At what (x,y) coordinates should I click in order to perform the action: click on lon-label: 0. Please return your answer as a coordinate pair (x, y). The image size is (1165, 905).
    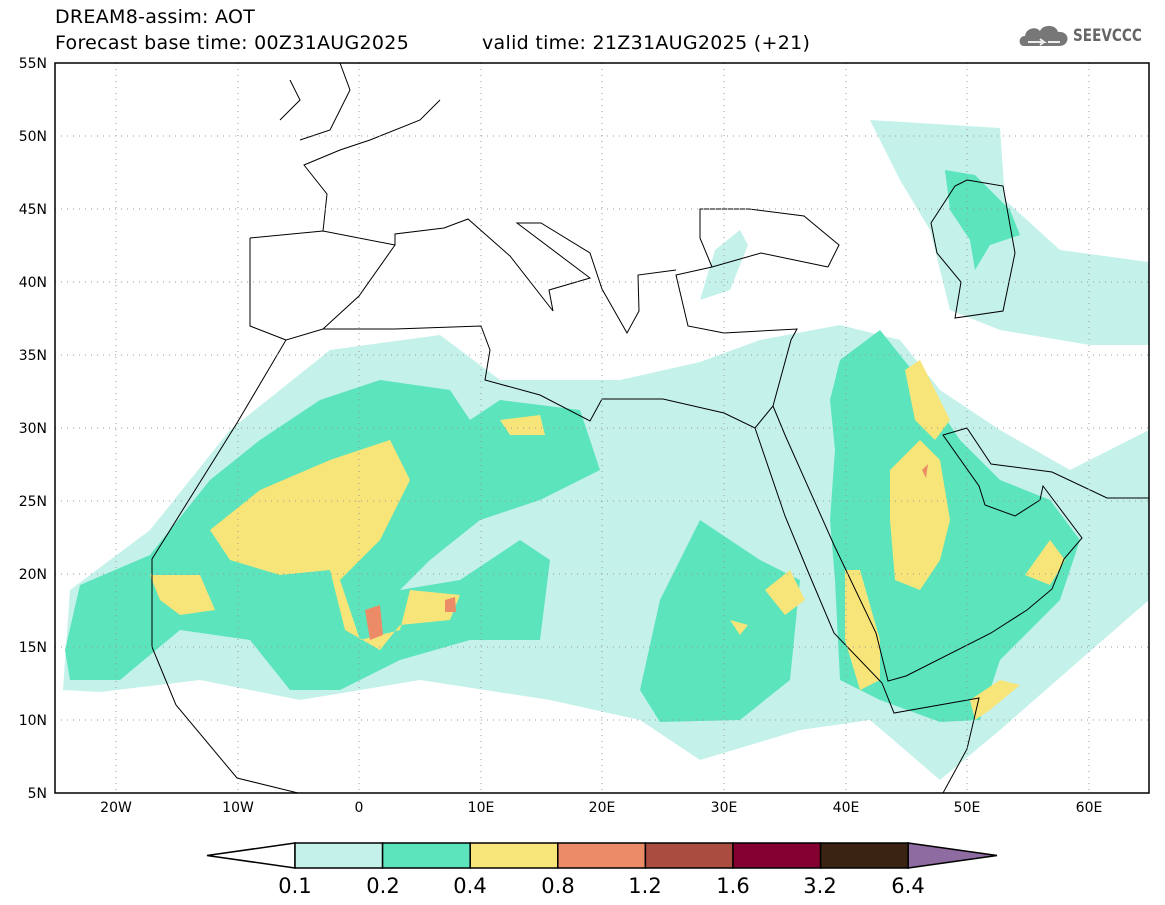
    Looking at the image, I should click on (359, 808).